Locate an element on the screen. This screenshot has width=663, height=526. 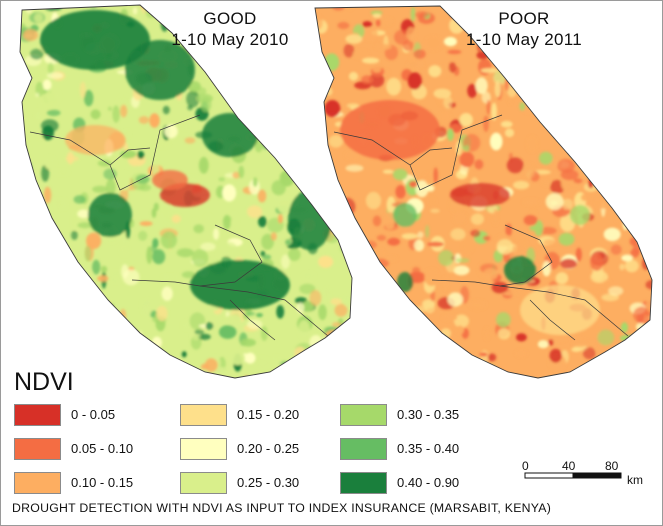
legend-label: 0.20 - 0.25 is located at coordinates (268, 448).